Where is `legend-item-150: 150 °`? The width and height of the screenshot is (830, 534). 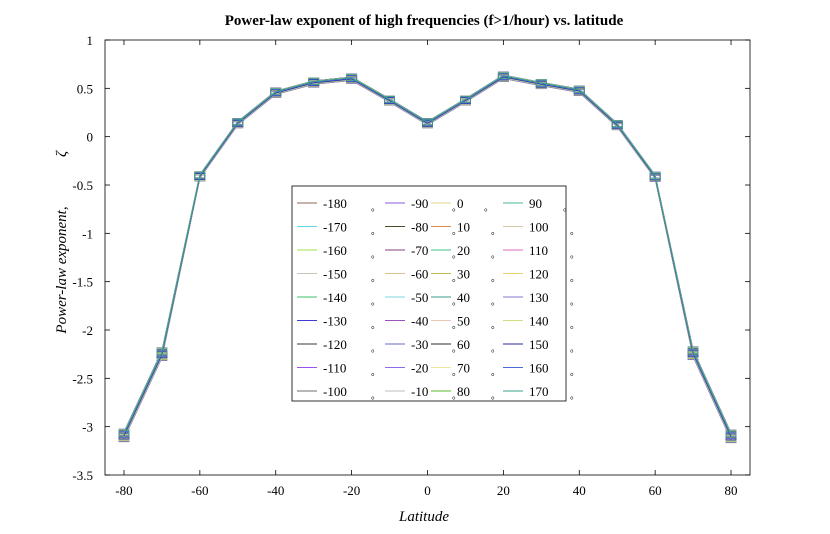 legend-item-150: 150 ° is located at coordinates (538, 347).